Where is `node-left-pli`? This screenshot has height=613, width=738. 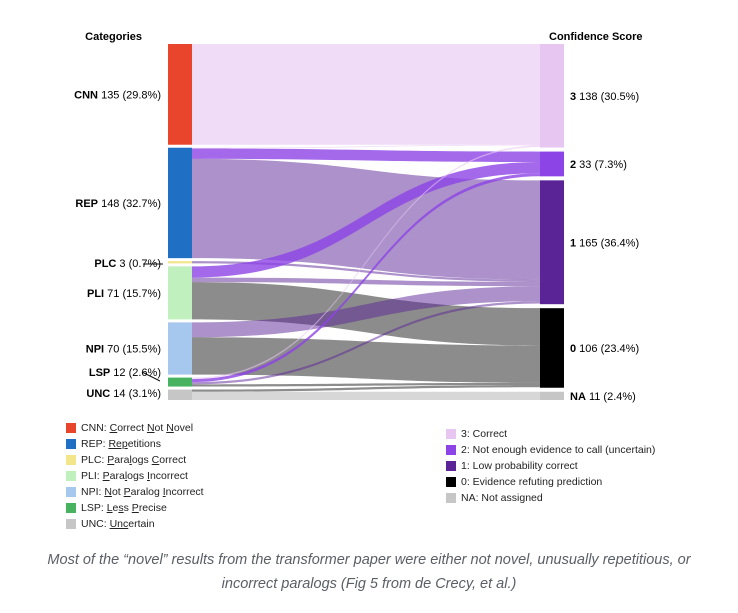 node-left-pli is located at coordinates (180, 293).